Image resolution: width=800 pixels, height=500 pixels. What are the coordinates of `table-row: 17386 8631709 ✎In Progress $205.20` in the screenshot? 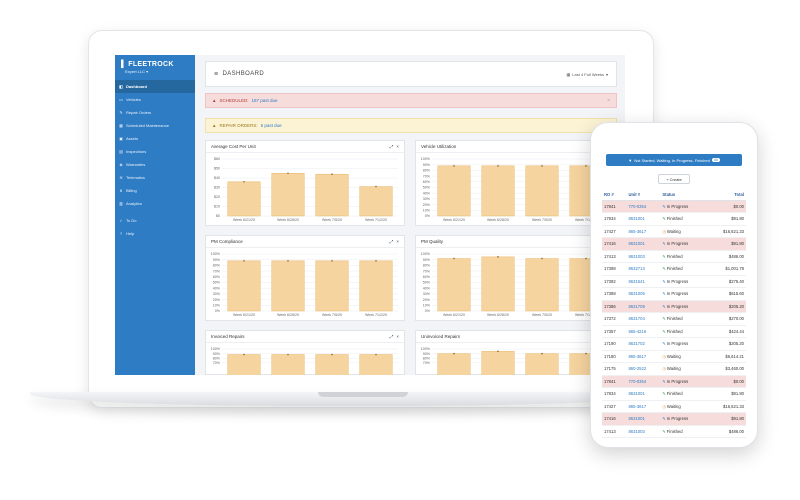 It's located at (674, 306).